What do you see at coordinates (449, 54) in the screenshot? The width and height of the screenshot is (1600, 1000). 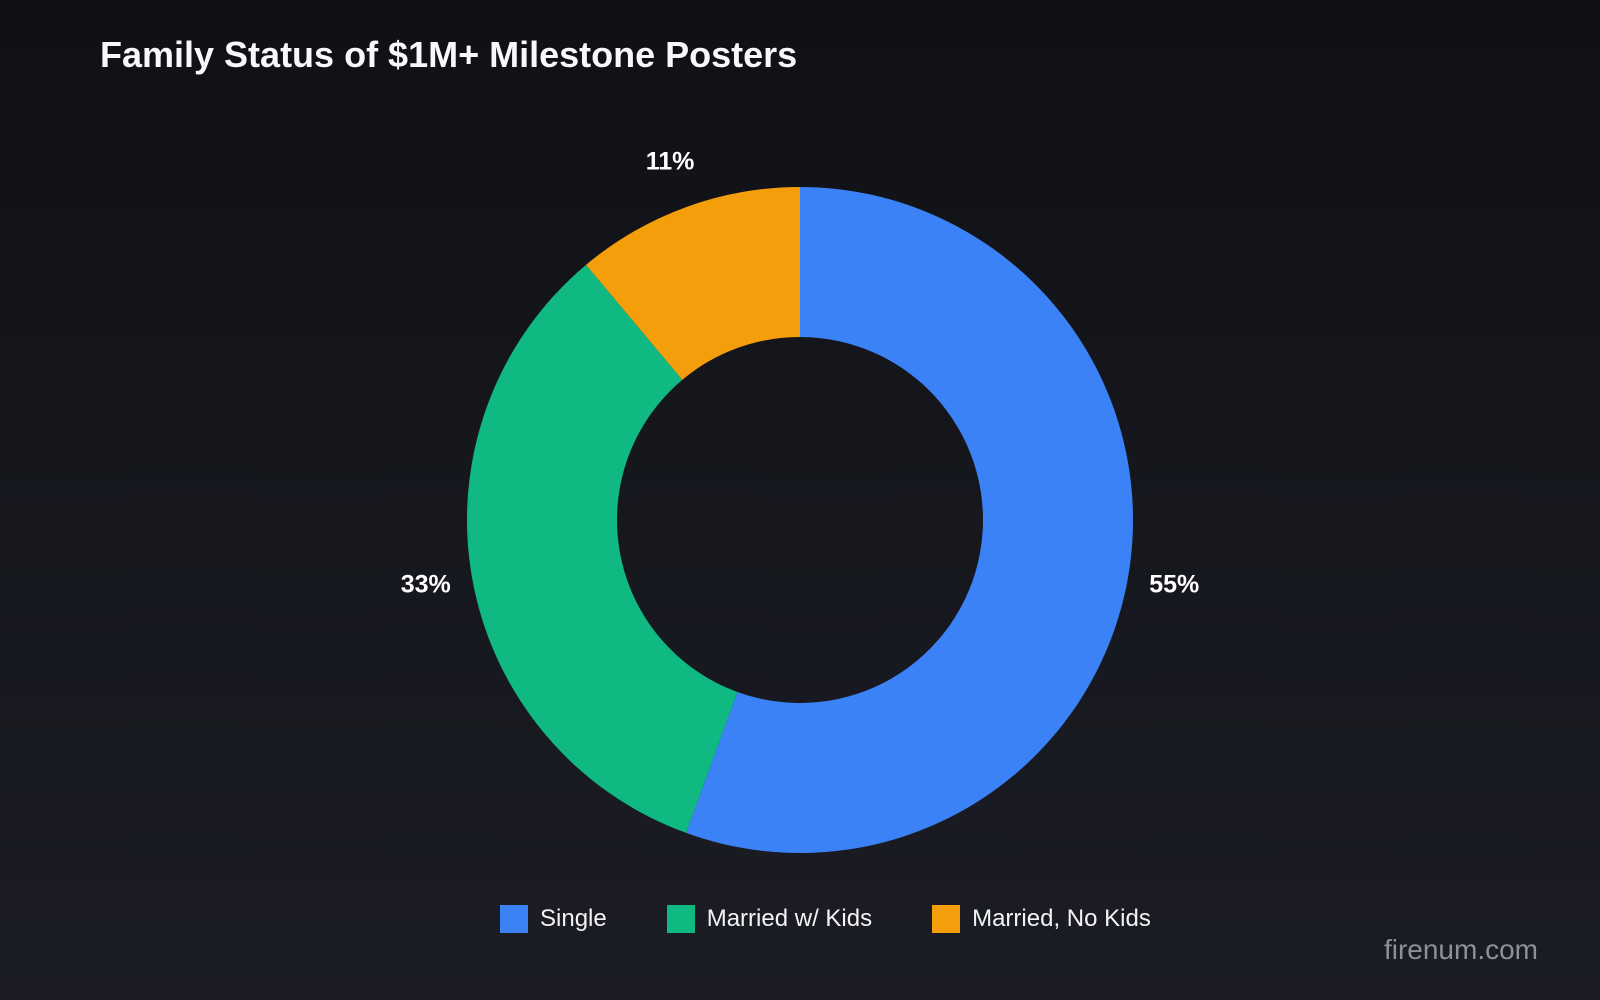 I see `chart-title: Family Status of $1M+ Milestone Posters` at bounding box center [449, 54].